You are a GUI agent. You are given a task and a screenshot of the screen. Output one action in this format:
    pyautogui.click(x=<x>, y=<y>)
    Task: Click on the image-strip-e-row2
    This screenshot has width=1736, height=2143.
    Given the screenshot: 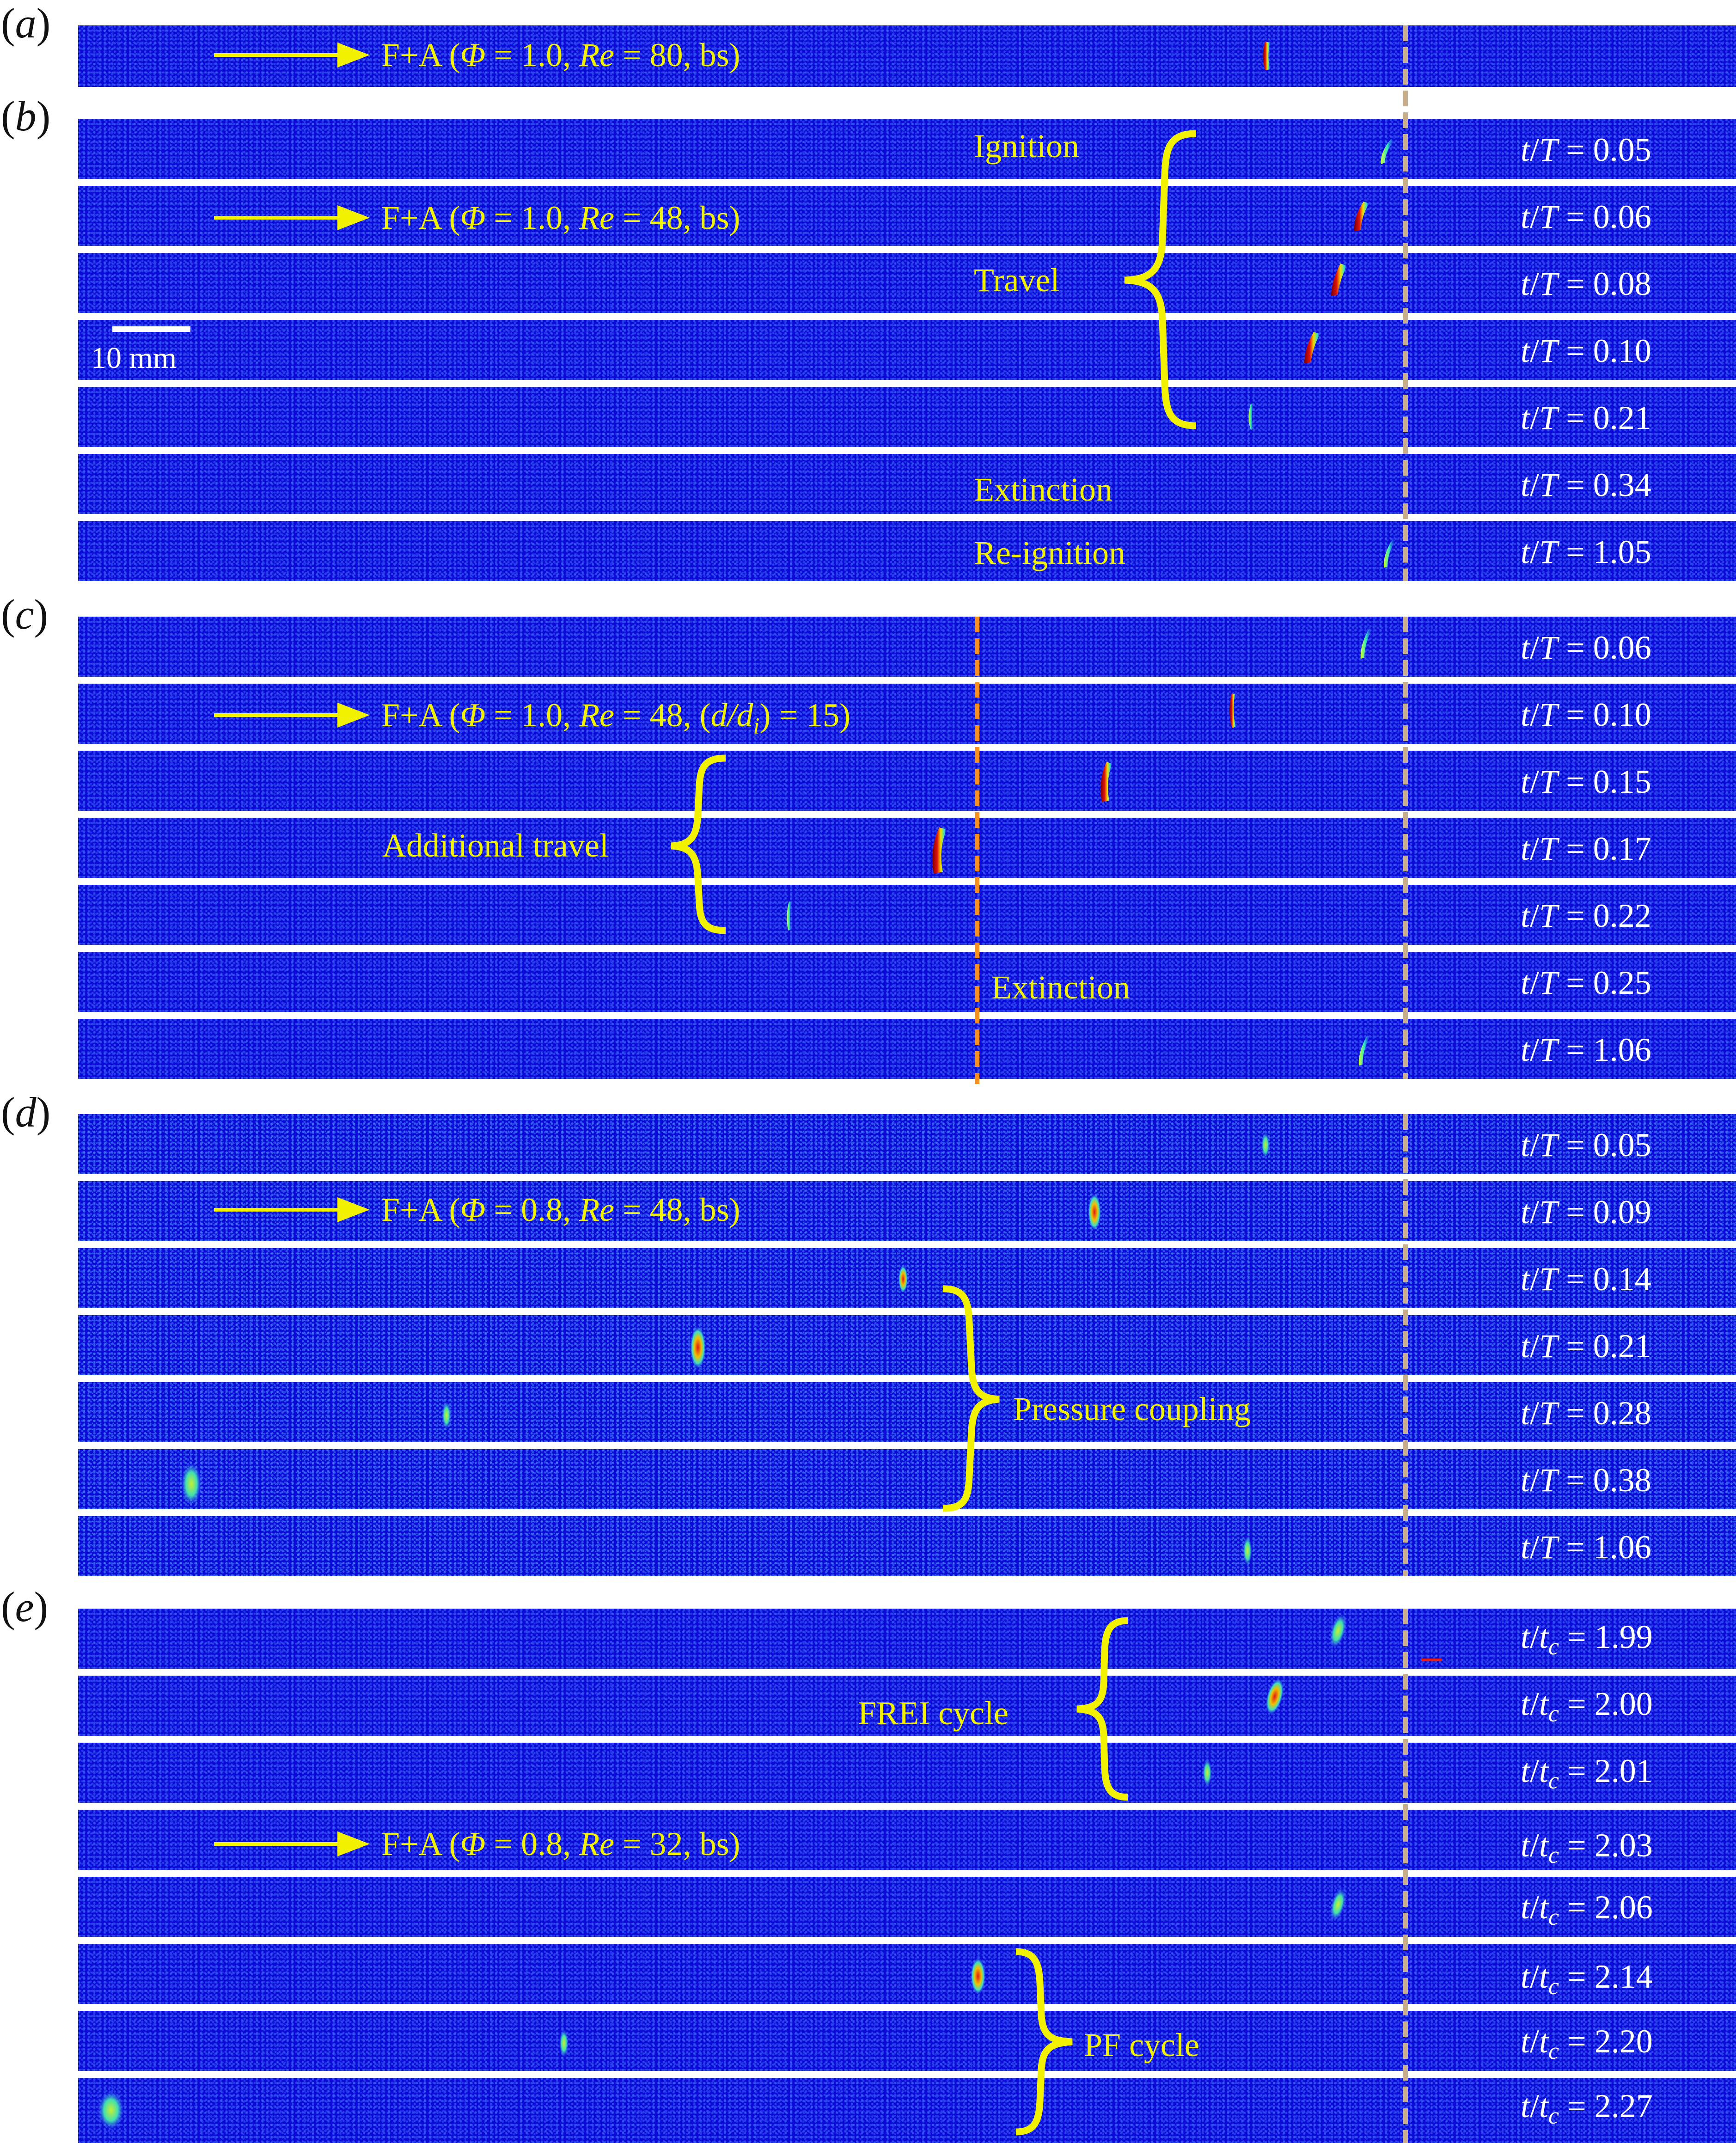 What is the action you would take?
    pyautogui.click(x=907, y=1706)
    